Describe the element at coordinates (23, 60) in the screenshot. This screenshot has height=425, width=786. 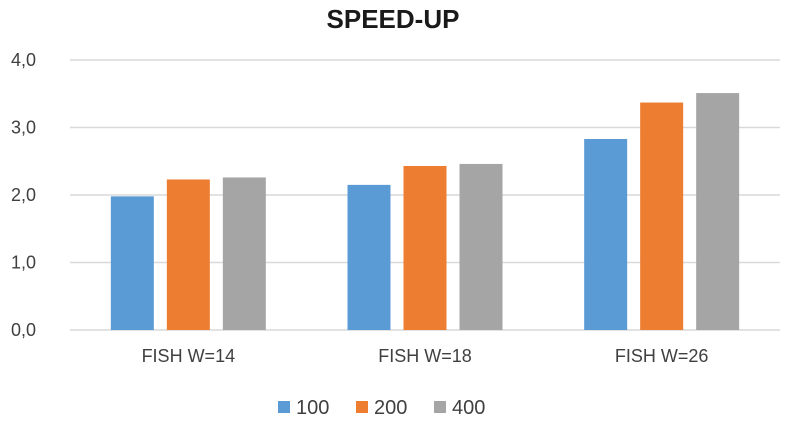
I see `y-tick-label: 4,0` at that location.